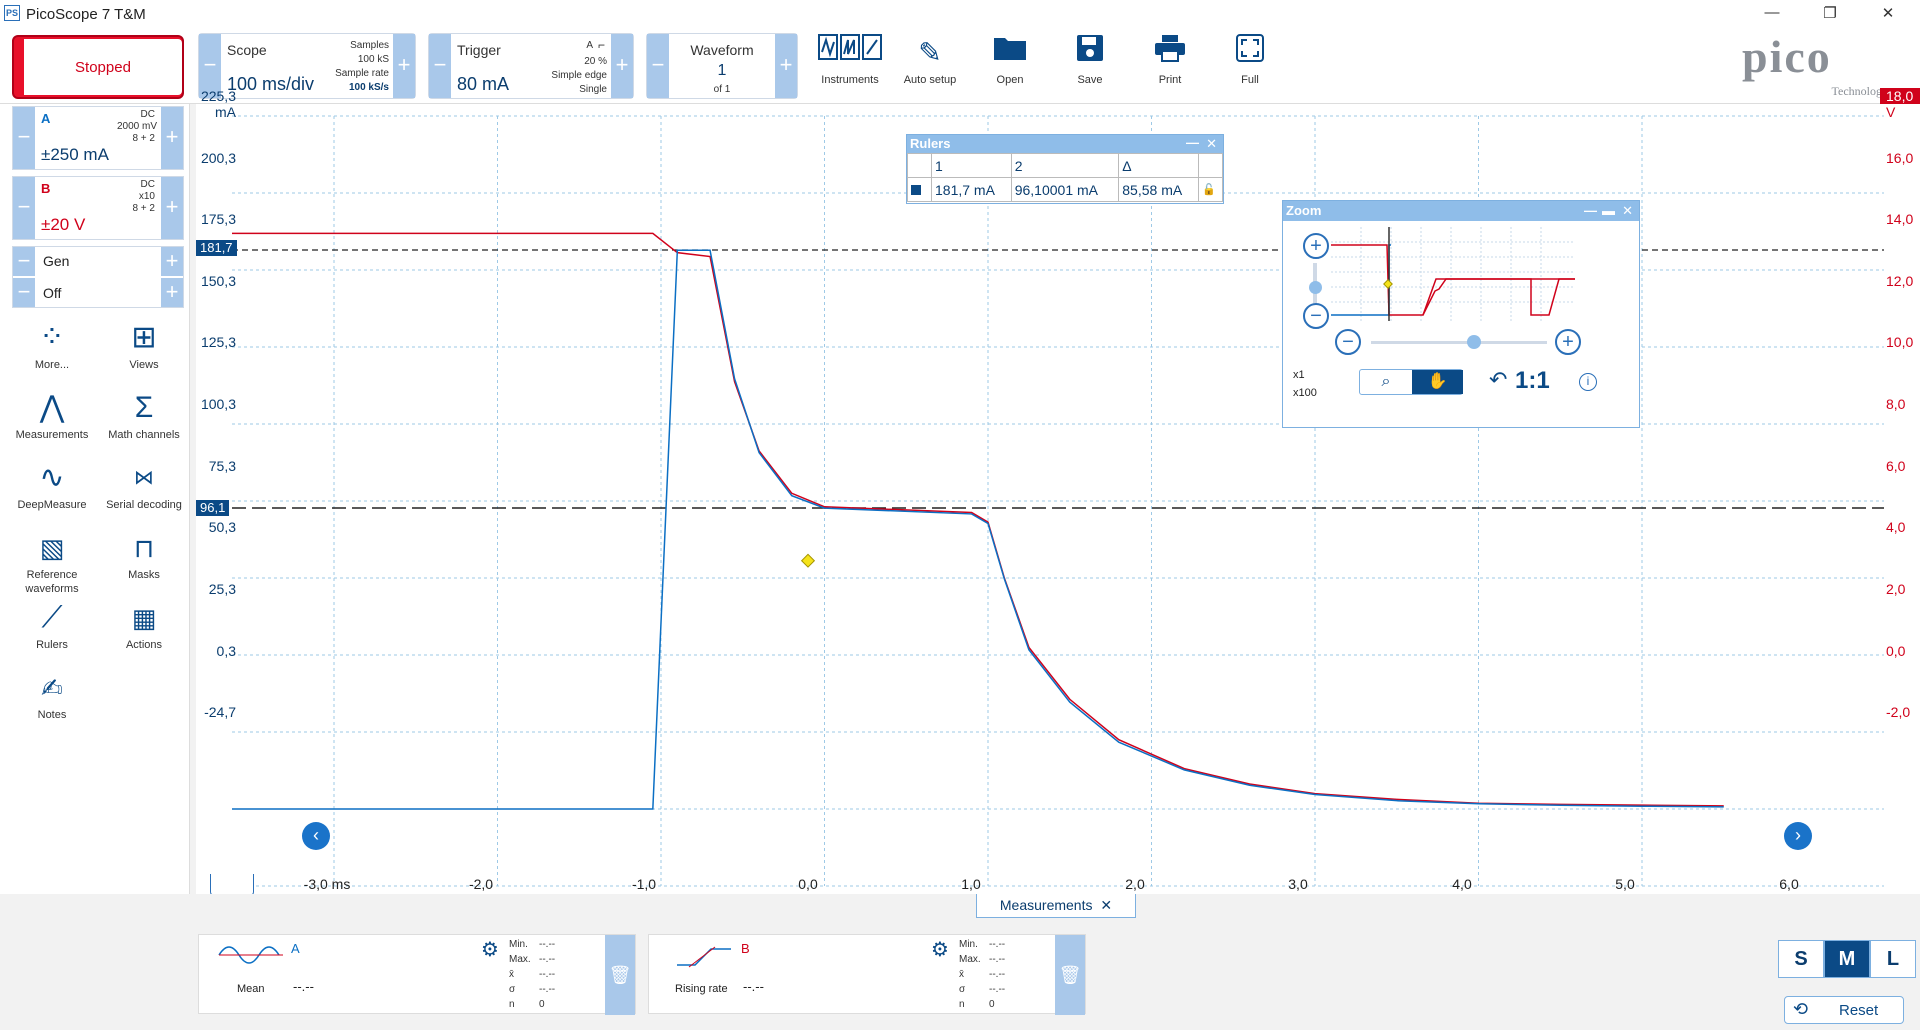 Image resolution: width=1920 pixels, height=1030 pixels. What do you see at coordinates (52, 631) in the screenshot?
I see `rulers-button: ⟋ Rulers` at bounding box center [52, 631].